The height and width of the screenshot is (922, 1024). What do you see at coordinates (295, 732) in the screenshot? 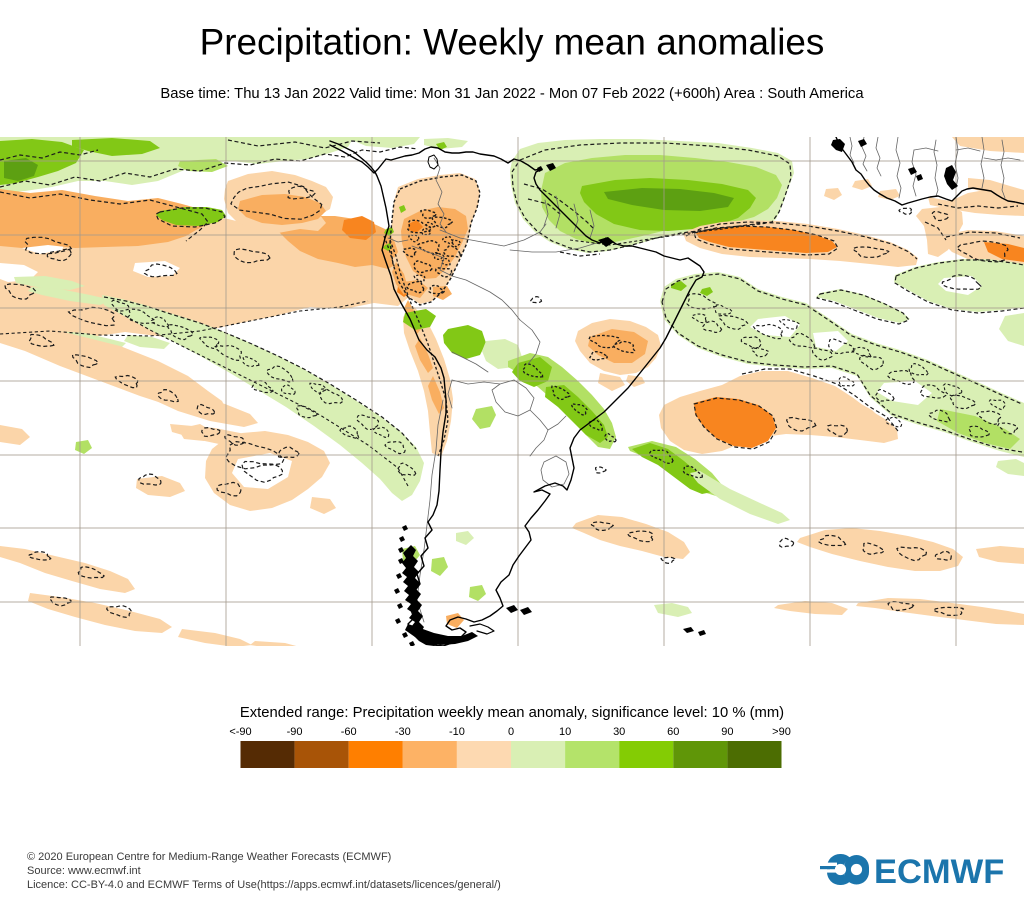
I see `svg-text: -90` at bounding box center [295, 732].